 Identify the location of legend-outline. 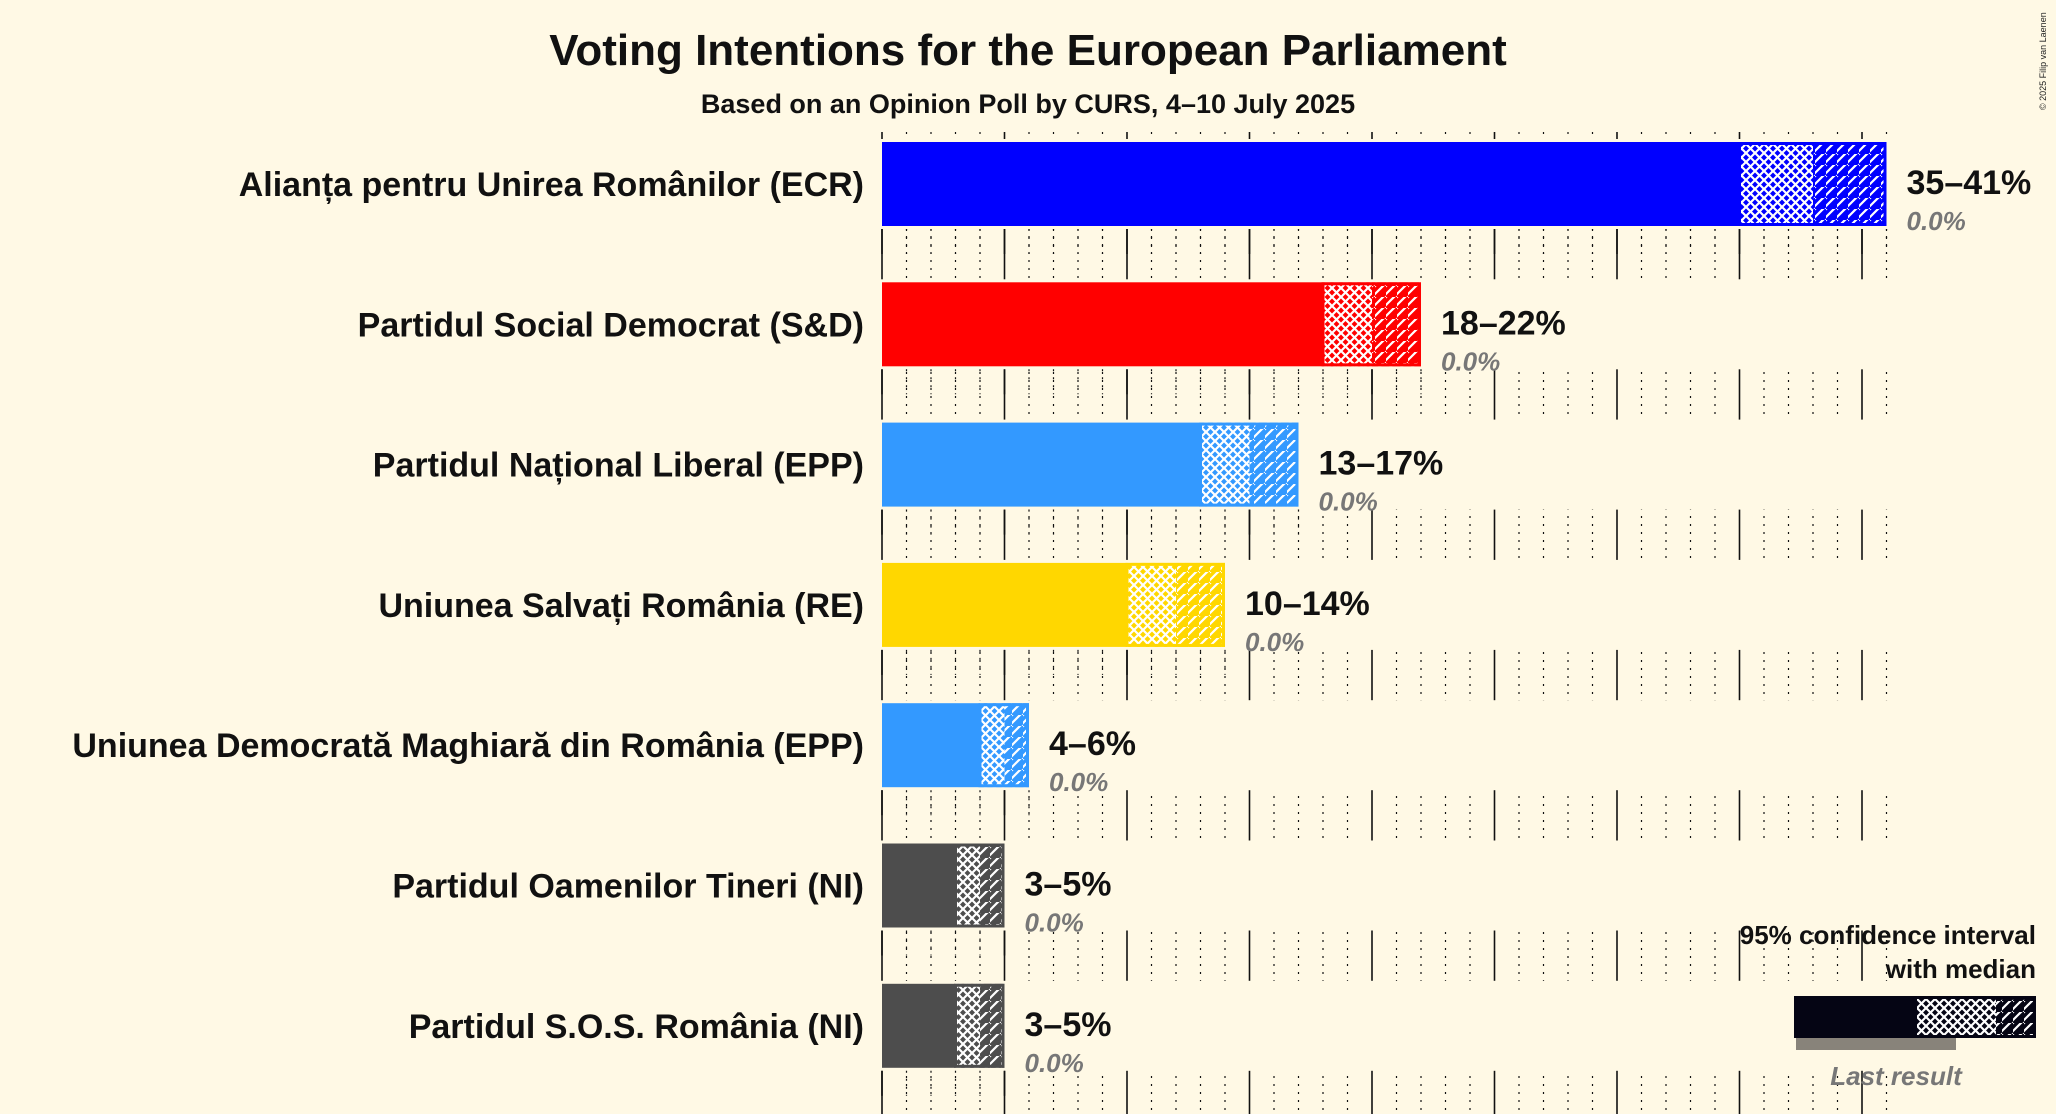
(1975, 1017).